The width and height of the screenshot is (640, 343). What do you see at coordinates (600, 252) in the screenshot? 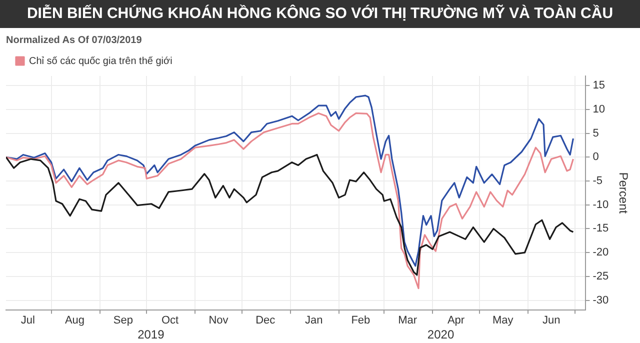
I see `y-tick-label: -20` at bounding box center [600, 252].